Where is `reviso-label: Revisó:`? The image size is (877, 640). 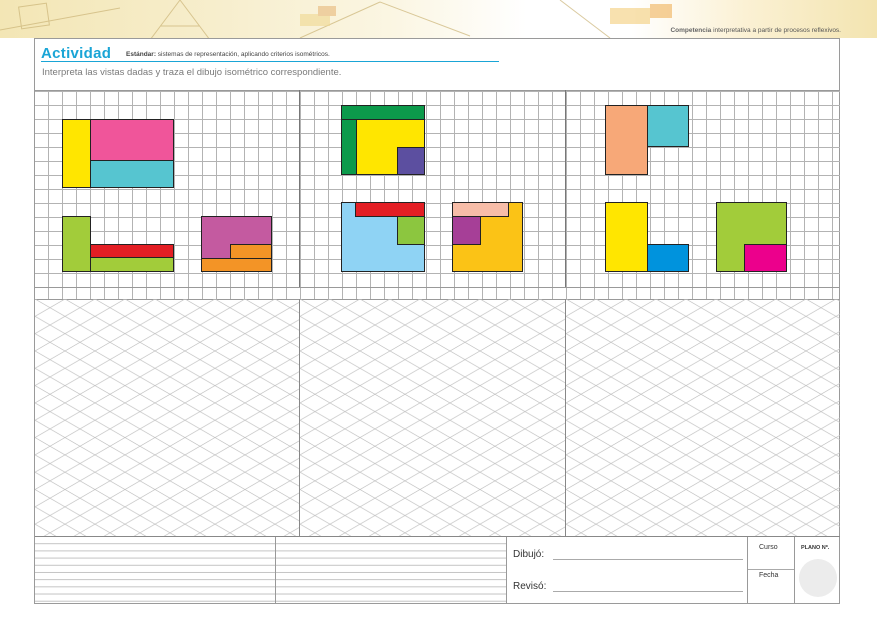
reviso-label: Revisó: is located at coordinates (530, 586).